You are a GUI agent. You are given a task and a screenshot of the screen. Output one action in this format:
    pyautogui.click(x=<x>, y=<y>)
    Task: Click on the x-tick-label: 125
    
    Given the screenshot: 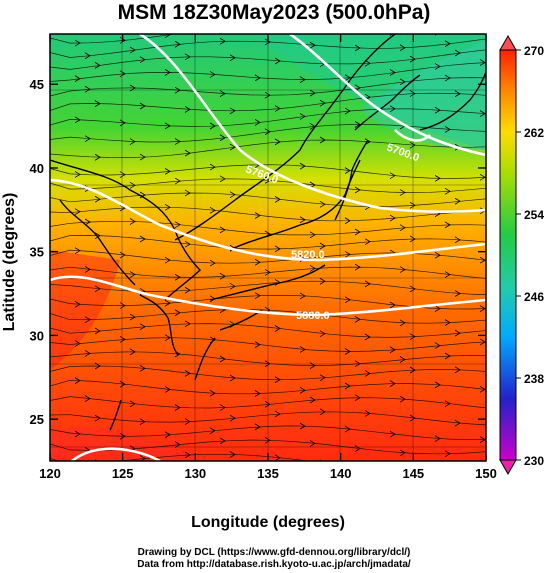 What is the action you would take?
    pyautogui.click(x=123, y=473)
    